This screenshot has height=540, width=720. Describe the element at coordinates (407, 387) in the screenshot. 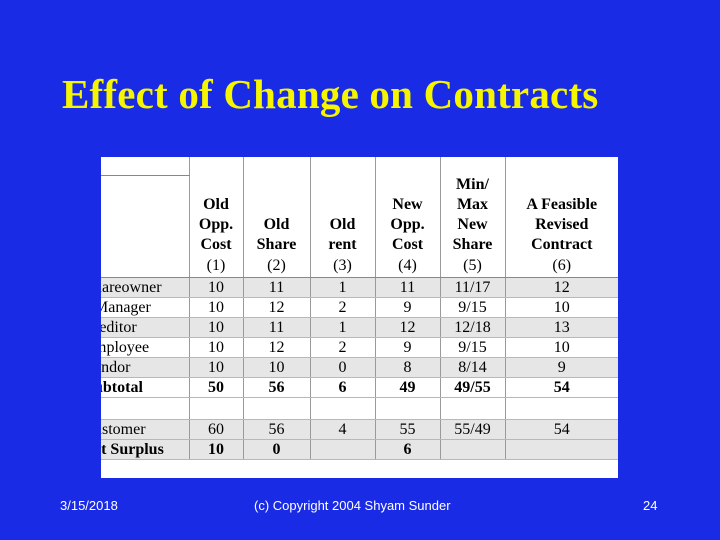

I see `table-cell: 49` at that location.